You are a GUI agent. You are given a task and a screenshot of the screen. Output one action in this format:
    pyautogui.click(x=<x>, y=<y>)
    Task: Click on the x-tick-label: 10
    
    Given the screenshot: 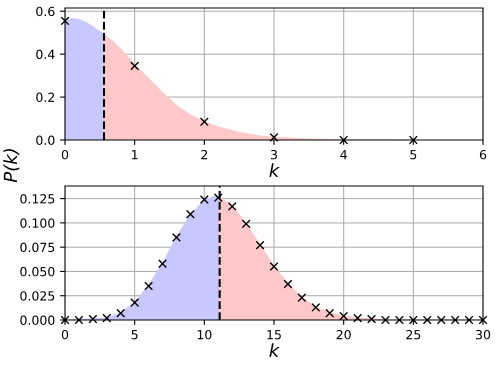 What is the action you would take?
    pyautogui.click(x=205, y=335)
    